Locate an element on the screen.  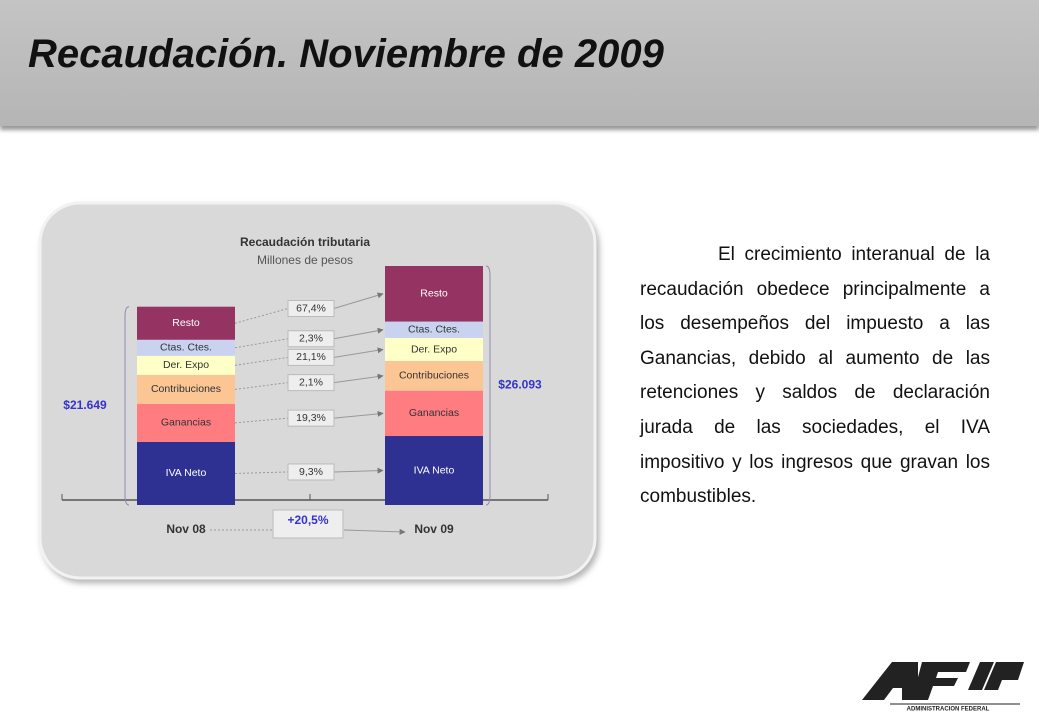
logo: ADMINISTRACION FEDERAL is located at coordinates (943, 687).